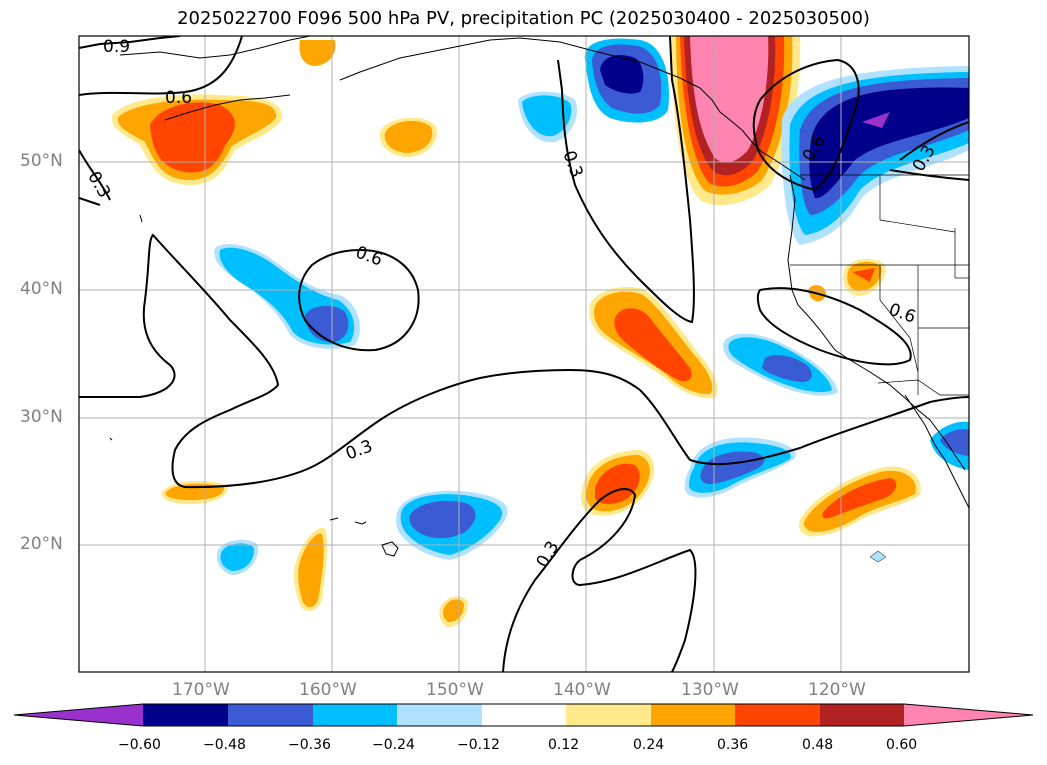 This screenshot has height=765, width=1047. I want to click on lat-label: 30°N, so click(41, 417).